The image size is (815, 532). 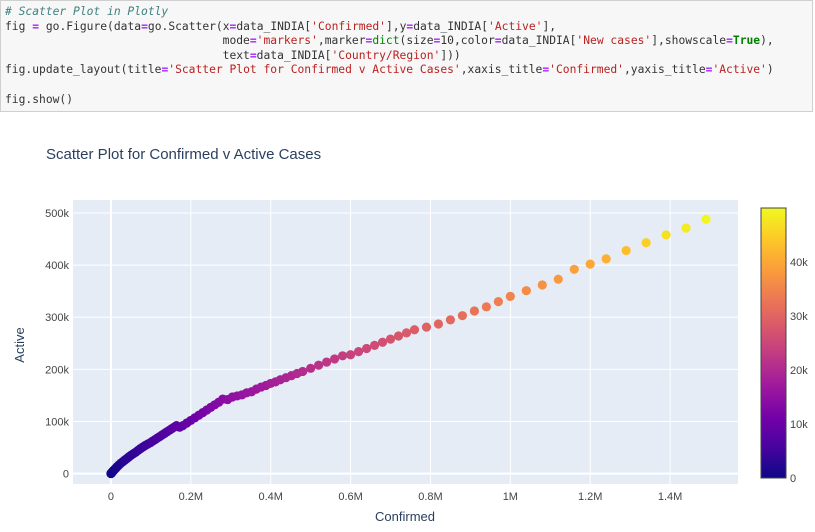 I want to click on code-token: ),, so click(x=767, y=41).